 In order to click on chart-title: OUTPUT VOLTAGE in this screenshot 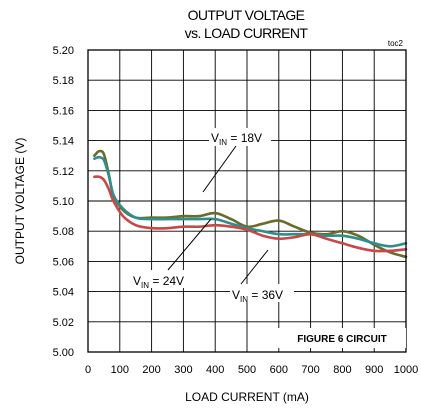, I will do `click(246, 15)`.